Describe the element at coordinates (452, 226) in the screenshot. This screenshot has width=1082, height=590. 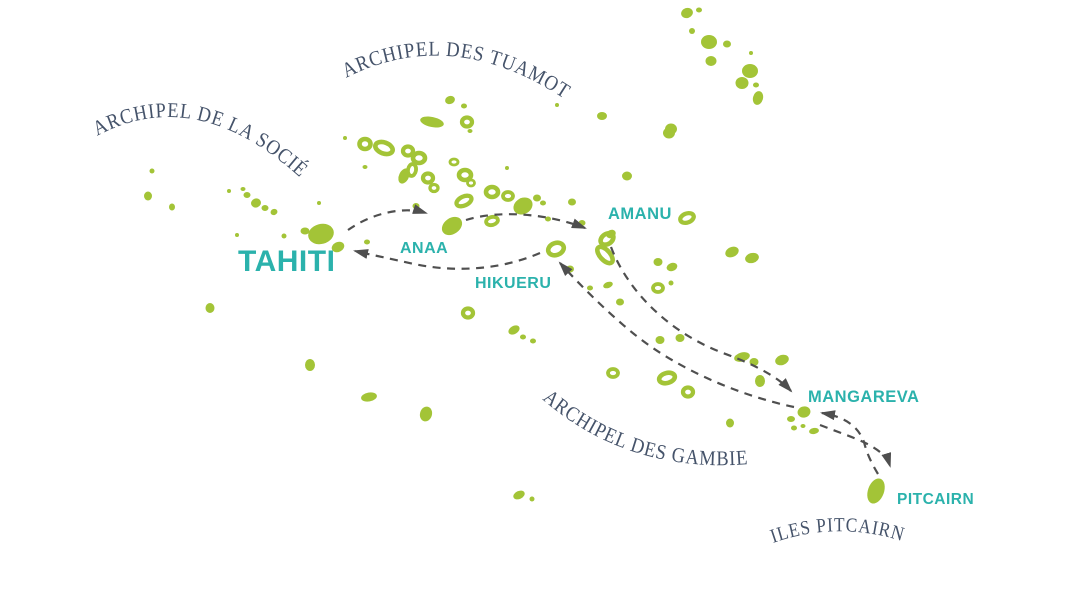
I see `island-anaa` at that location.